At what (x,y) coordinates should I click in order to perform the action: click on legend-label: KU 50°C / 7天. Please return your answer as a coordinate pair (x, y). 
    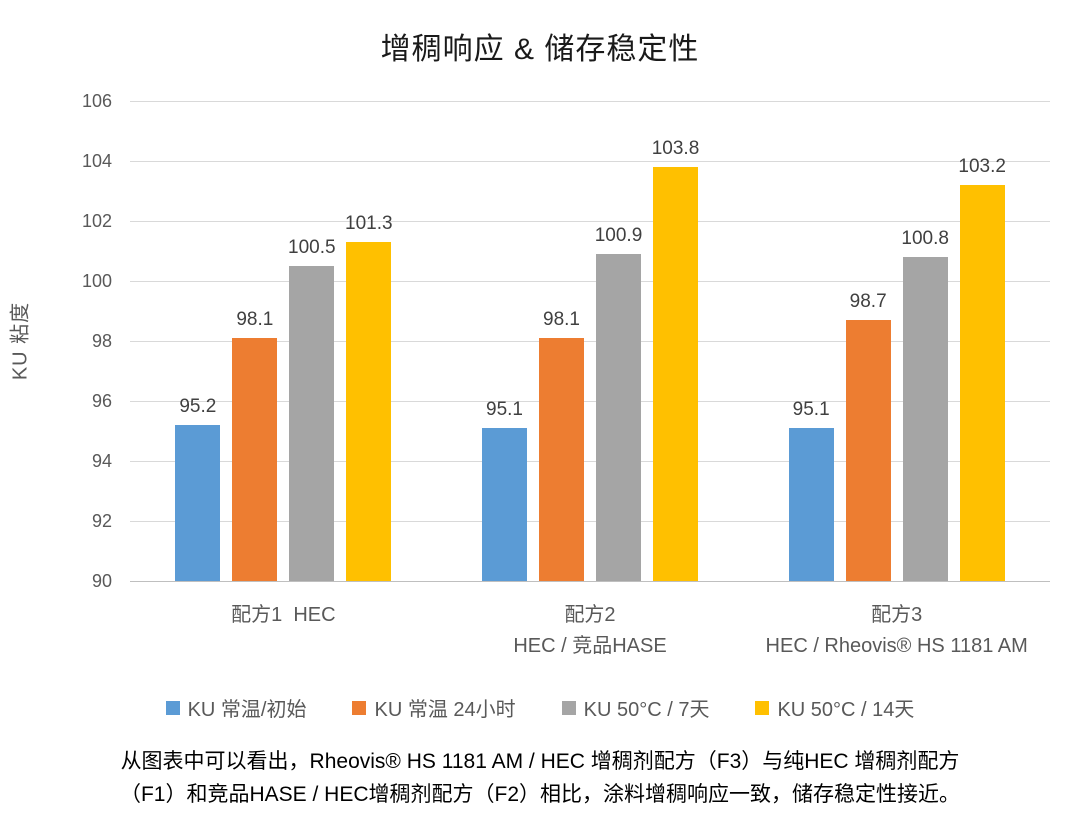
    Looking at the image, I should click on (646, 710).